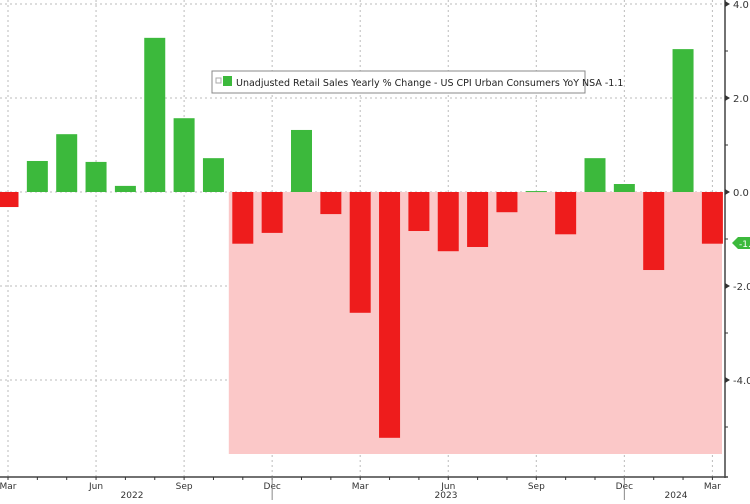 Image resolution: width=750 pixels, height=504 pixels. Describe the element at coordinates (478, 219) in the screenshot. I see `bar-jul-2023` at that location.